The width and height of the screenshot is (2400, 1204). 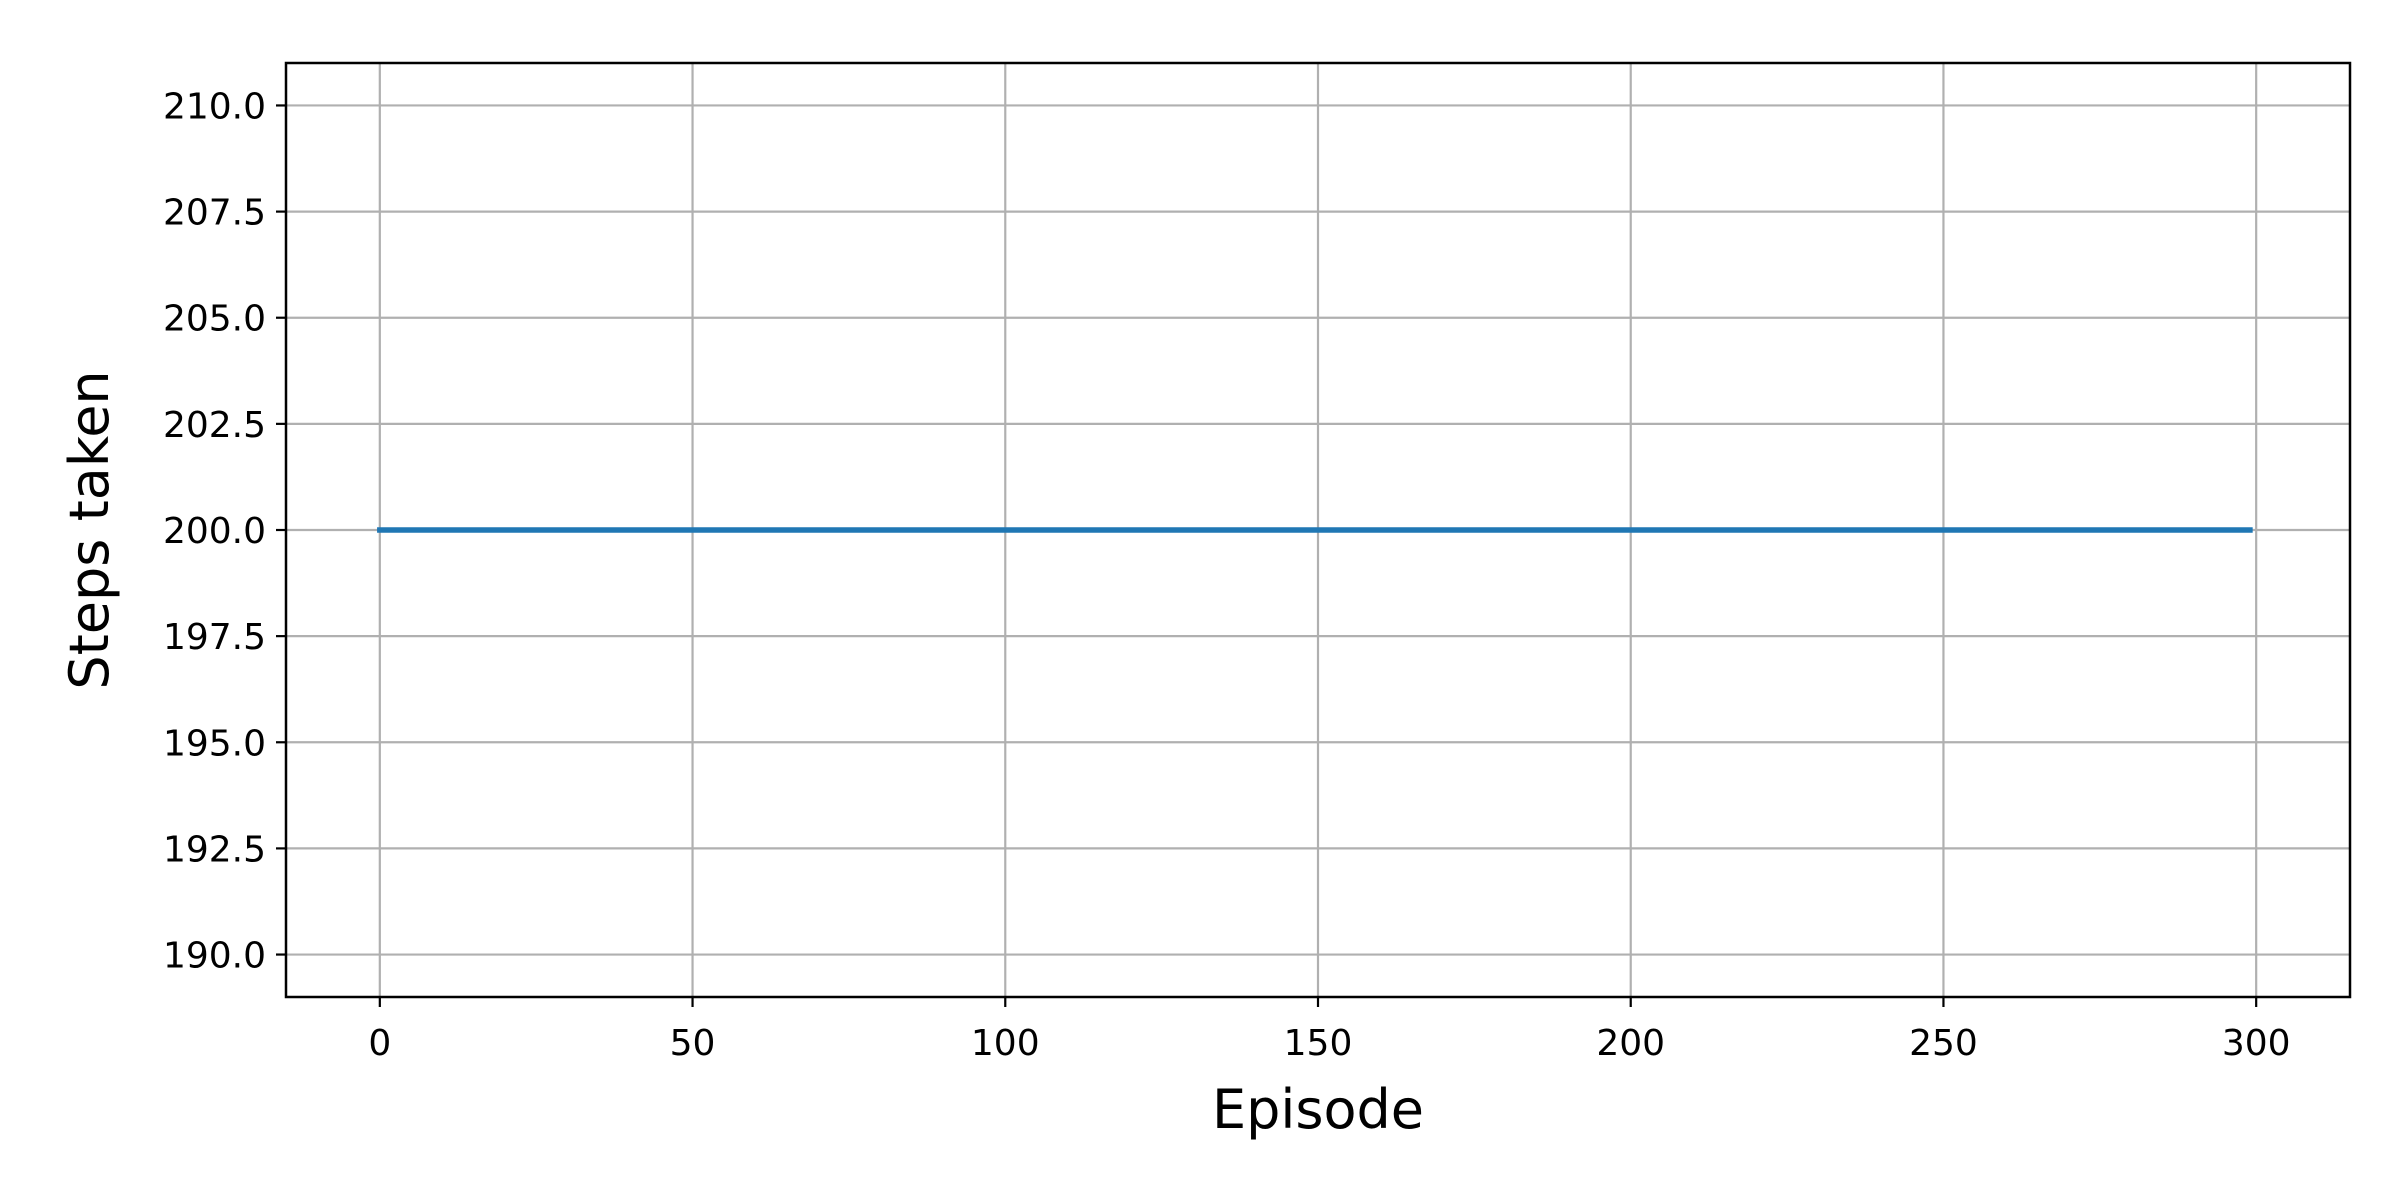 I want to click on y-axis-label: Steps taken, so click(x=89, y=529).